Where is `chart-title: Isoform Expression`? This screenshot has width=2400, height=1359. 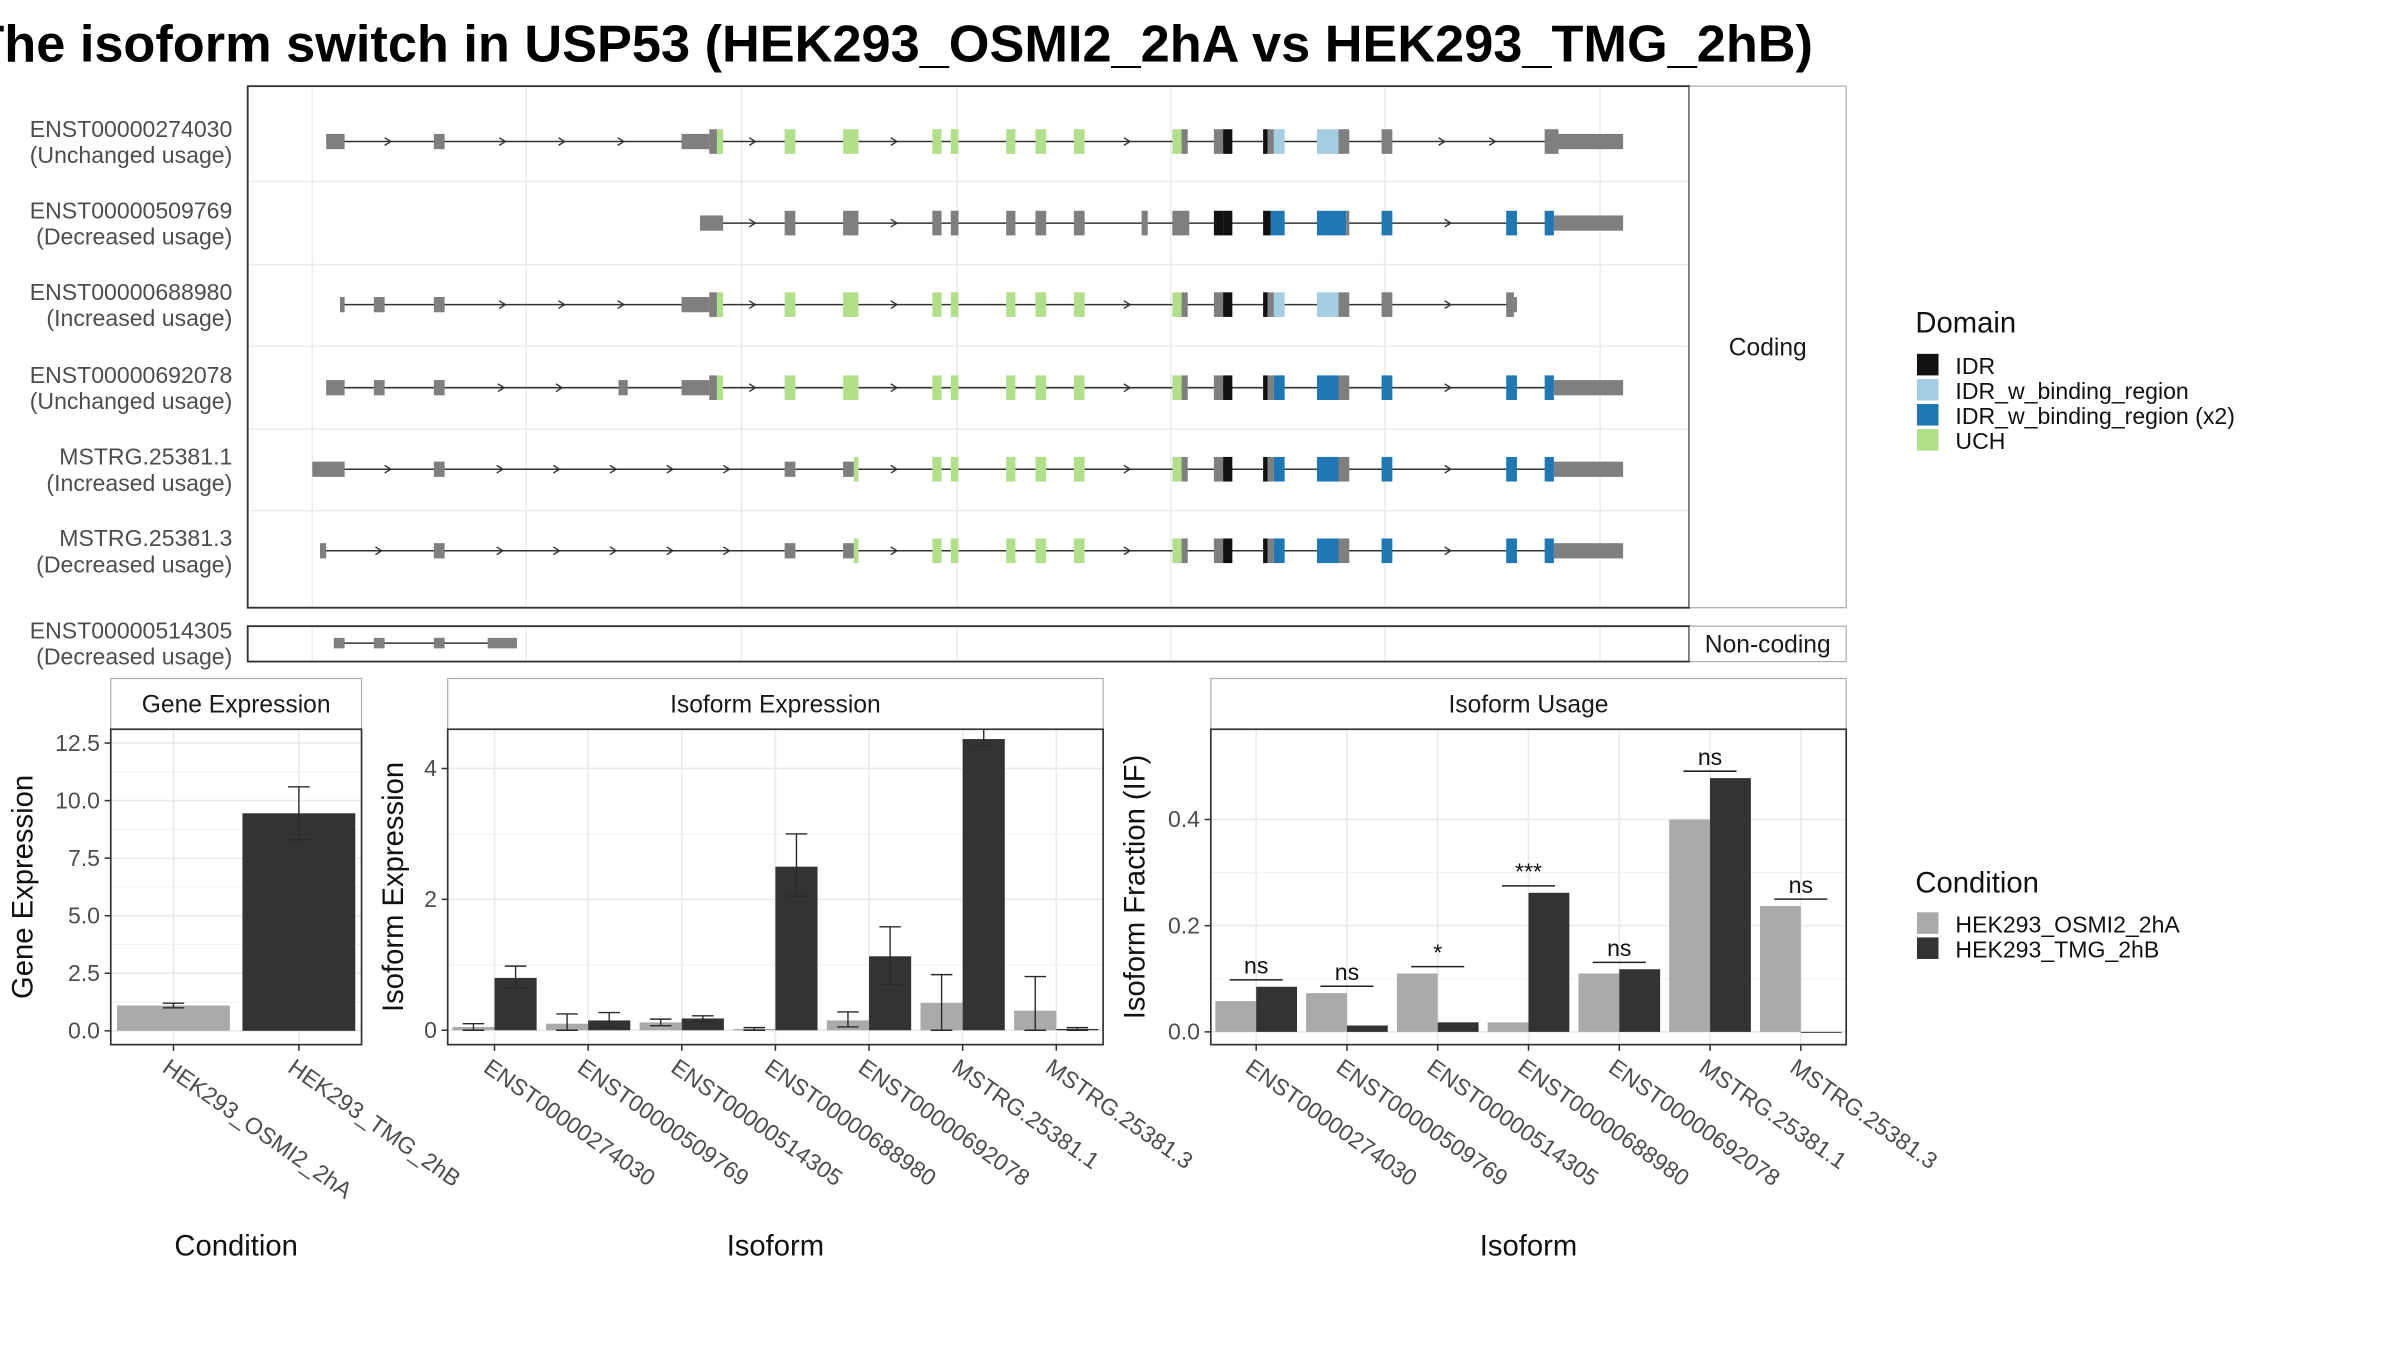
chart-title: Isoform Expression is located at coordinates (775, 704).